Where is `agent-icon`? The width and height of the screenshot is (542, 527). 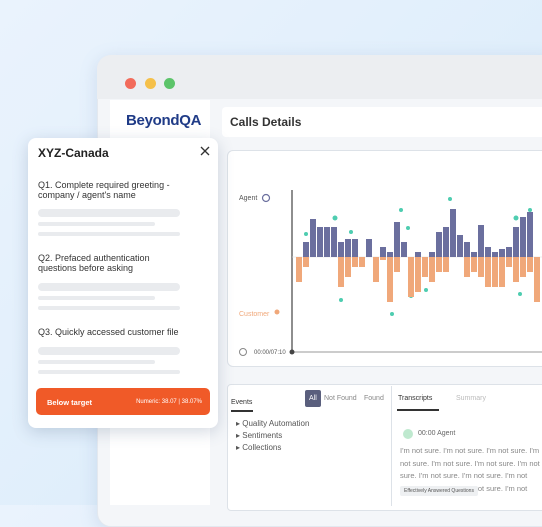 agent-icon is located at coordinates (266, 198).